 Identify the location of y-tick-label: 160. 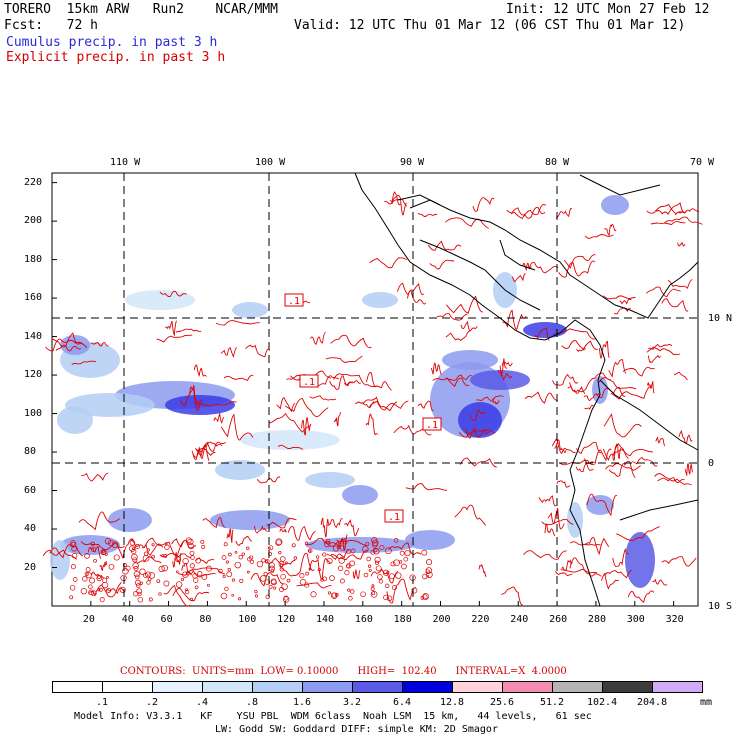
(33, 298).